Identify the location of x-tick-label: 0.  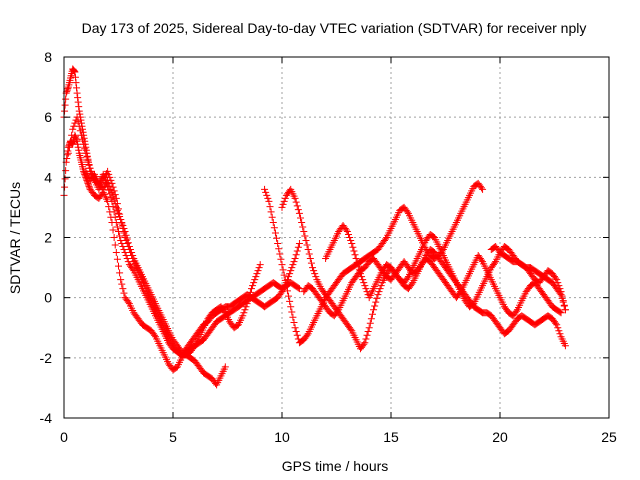
(64, 437).